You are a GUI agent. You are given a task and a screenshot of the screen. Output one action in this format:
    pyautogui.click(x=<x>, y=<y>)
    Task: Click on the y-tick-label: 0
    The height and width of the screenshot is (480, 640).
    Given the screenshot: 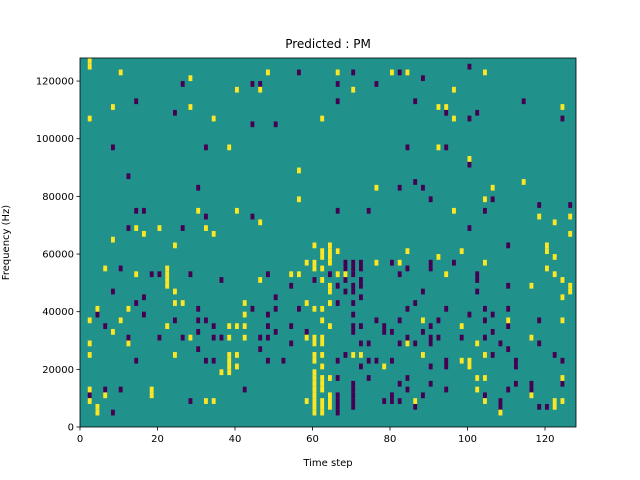 What is the action you would take?
    pyautogui.click(x=71, y=428)
    